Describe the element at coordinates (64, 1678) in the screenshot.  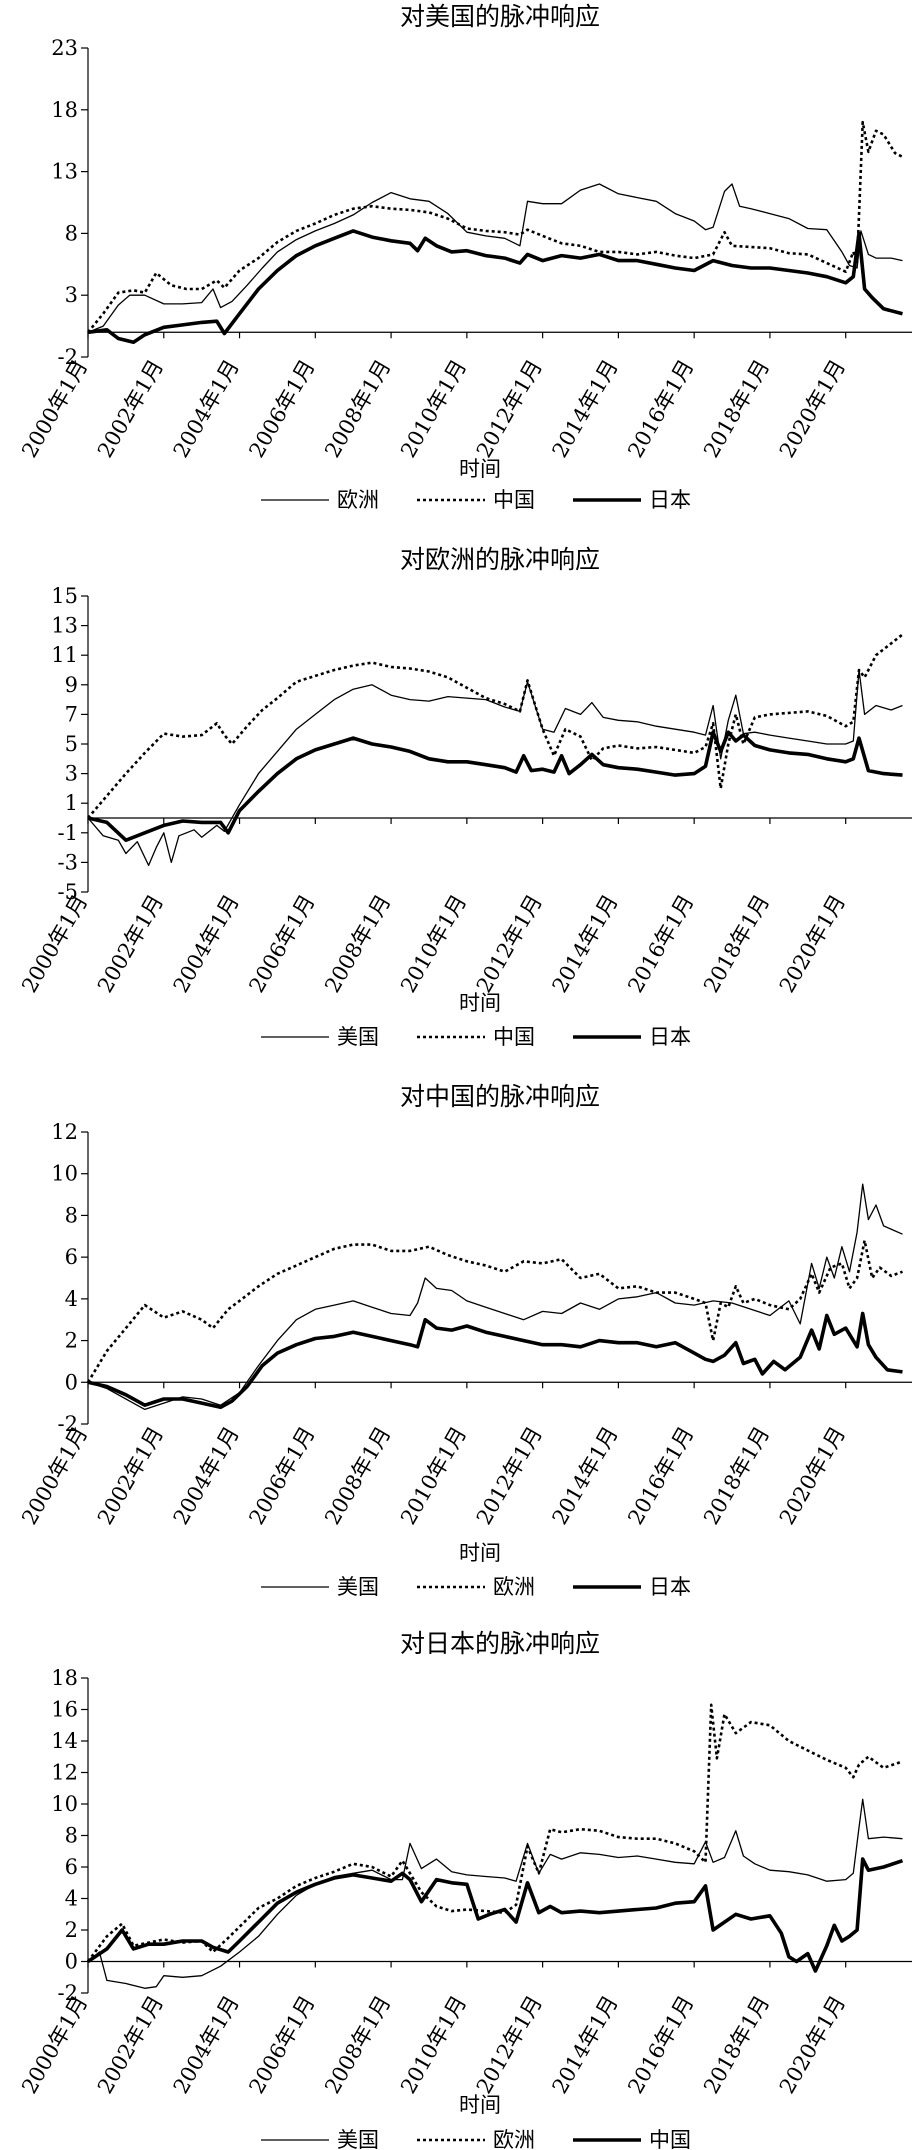
I see `y-tick-label: 18` at that location.